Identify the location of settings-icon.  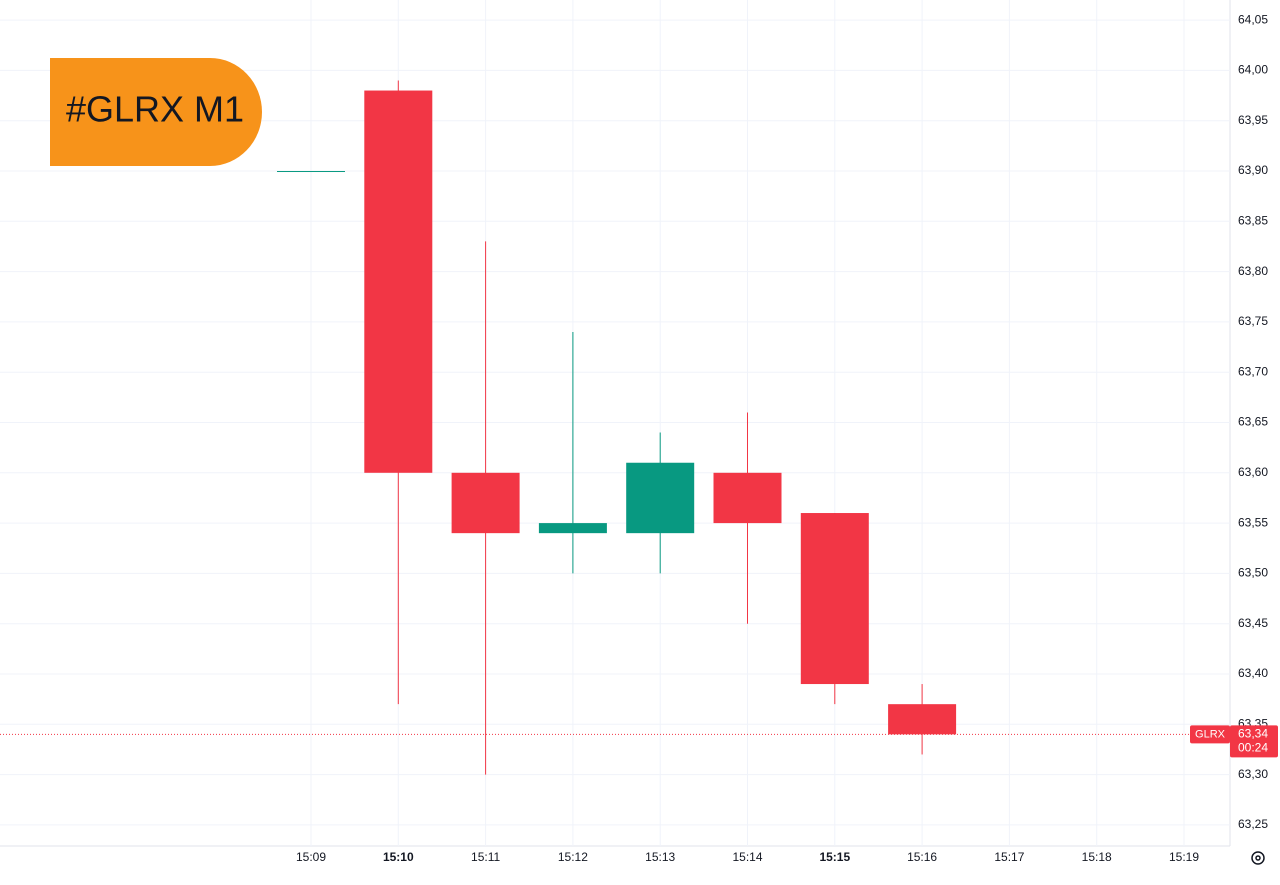
(1258, 858).